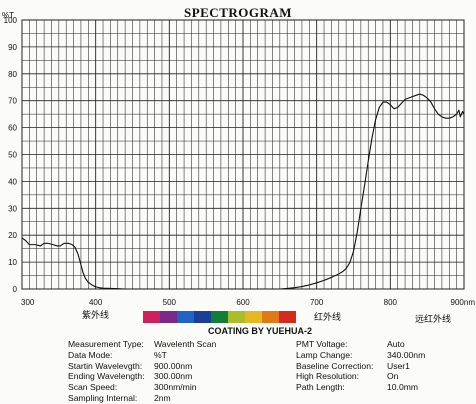  Describe the element at coordinates (15, 289) in the screenshot. I see `y-tick-label: 0` at that location.